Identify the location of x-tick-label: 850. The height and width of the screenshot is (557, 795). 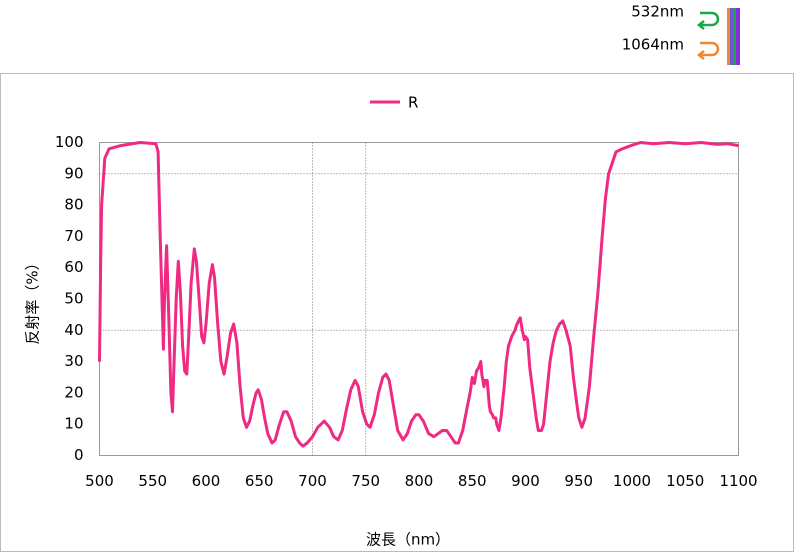
(472, 481).